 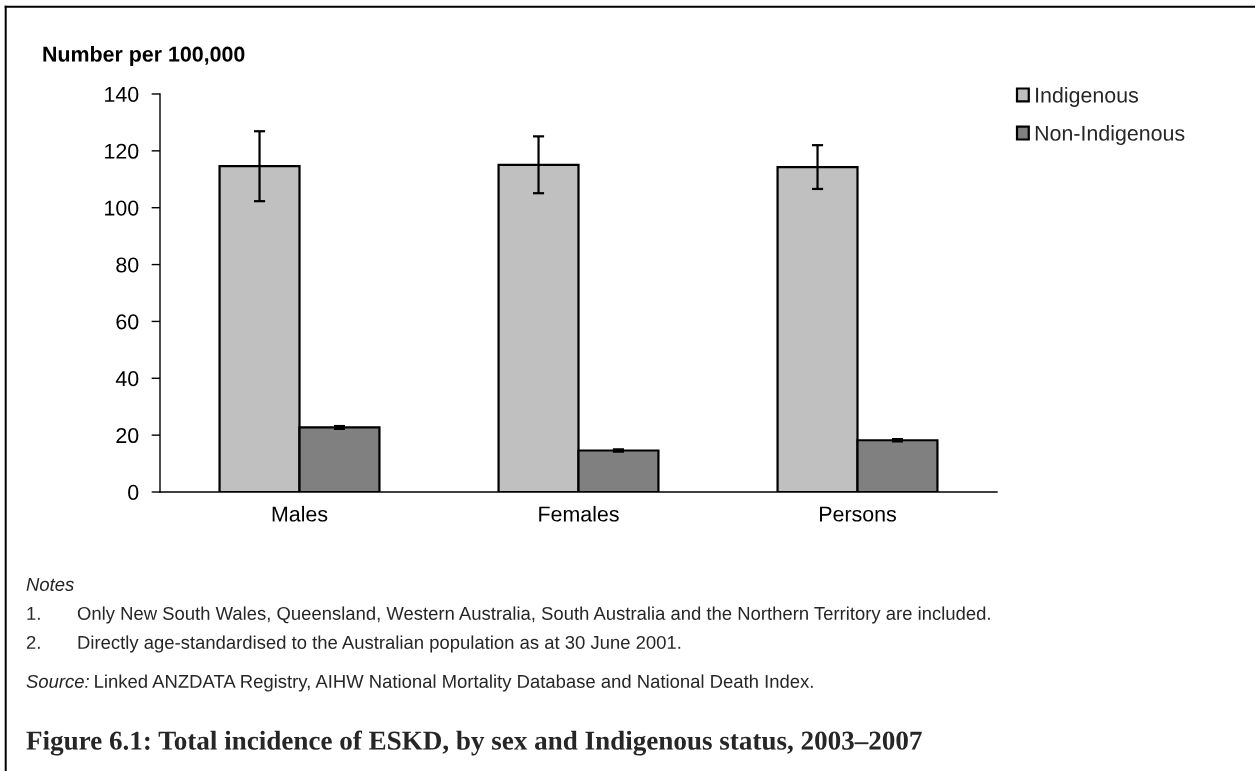 I want to click on x-tick-label: Males, so click(x=300, y=513).